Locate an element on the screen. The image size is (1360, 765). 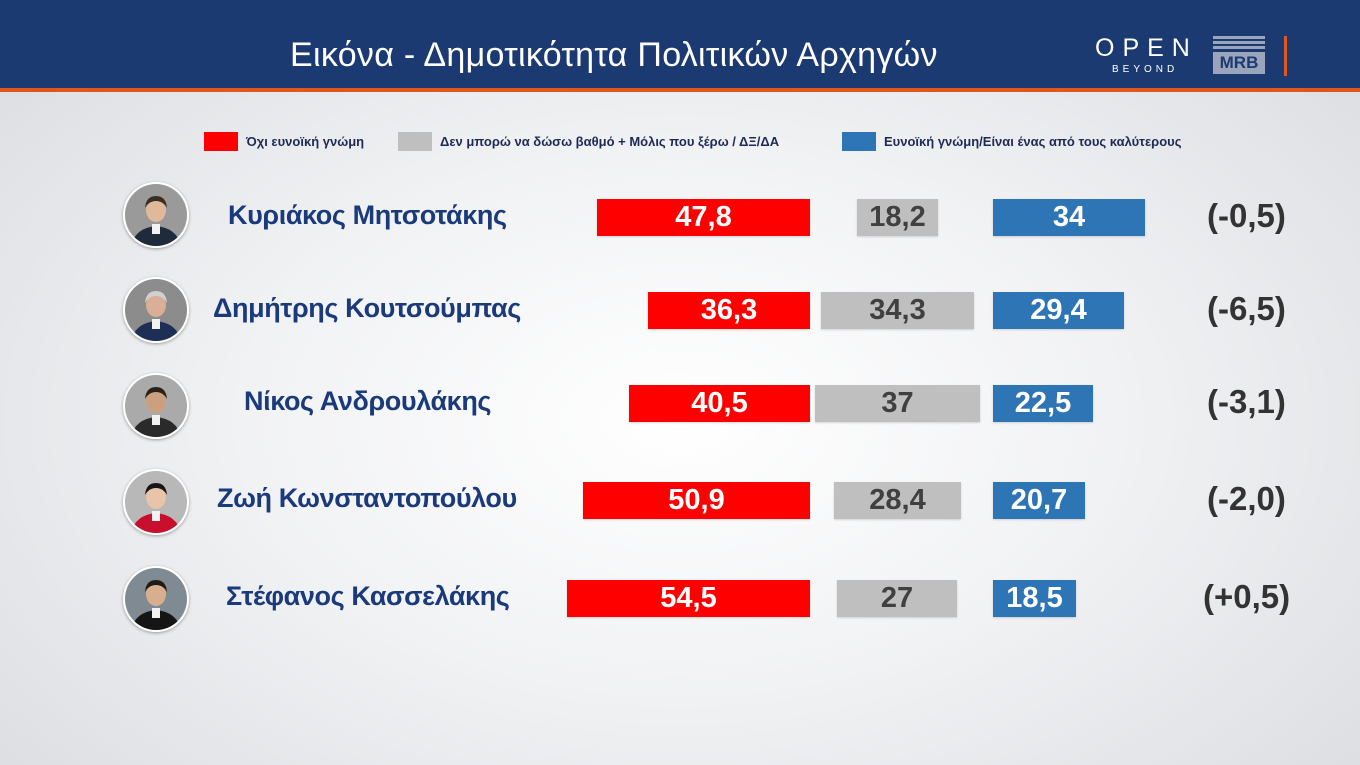
bar-label-positive: 29,4 is located at coordinates (1058, 310).